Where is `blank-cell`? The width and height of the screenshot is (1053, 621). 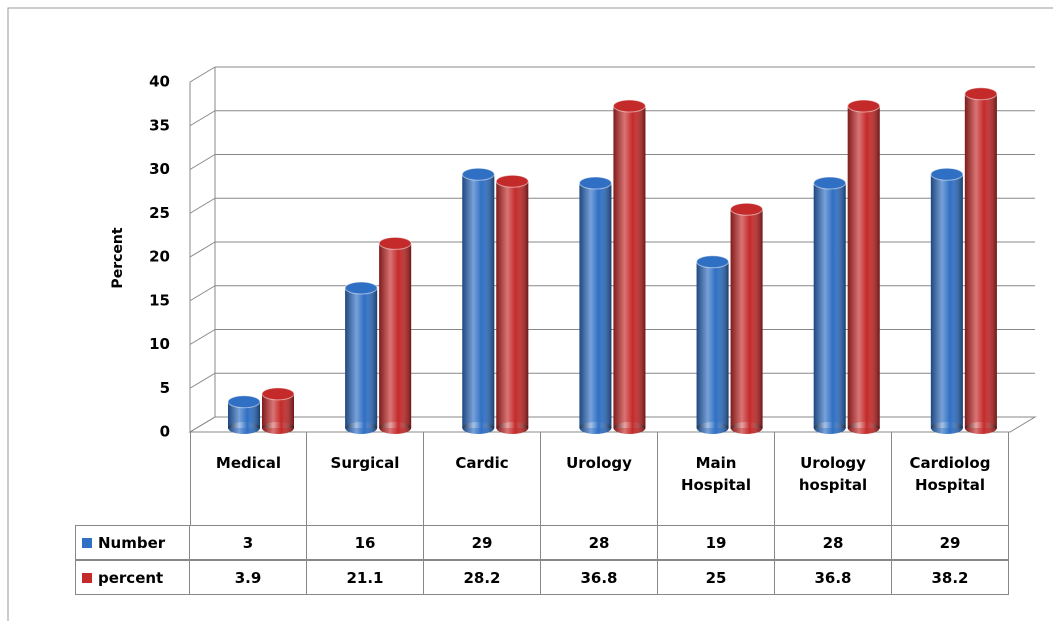
blank-cell is located at coordinates (132, 478).